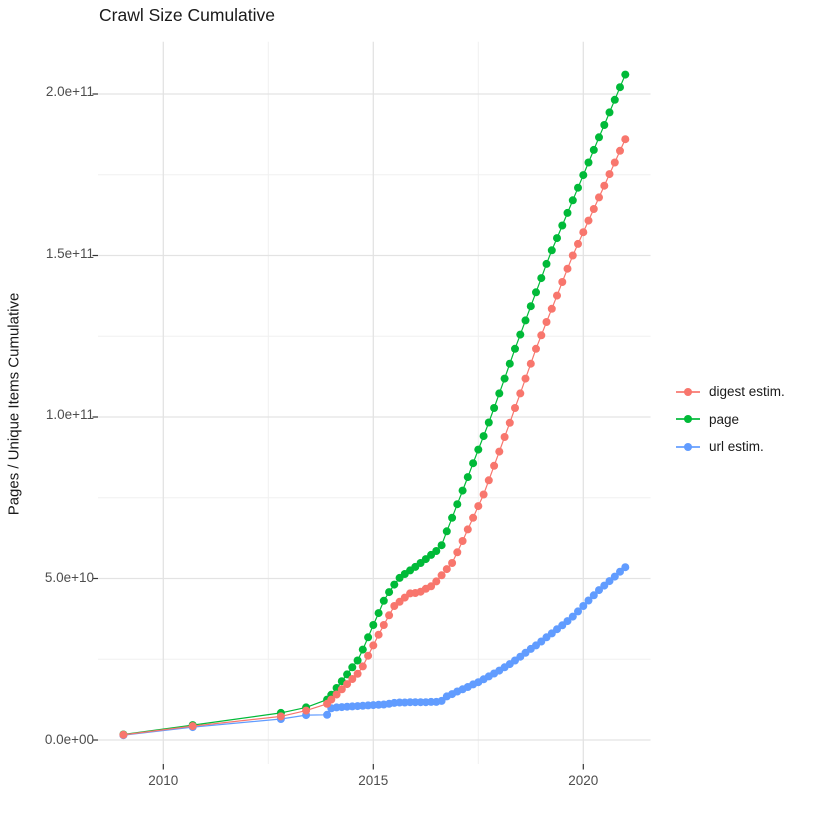  Describe the element at coordinates (163, 780) in the screenshot. I see `x-tick-label: 2010` at that location.